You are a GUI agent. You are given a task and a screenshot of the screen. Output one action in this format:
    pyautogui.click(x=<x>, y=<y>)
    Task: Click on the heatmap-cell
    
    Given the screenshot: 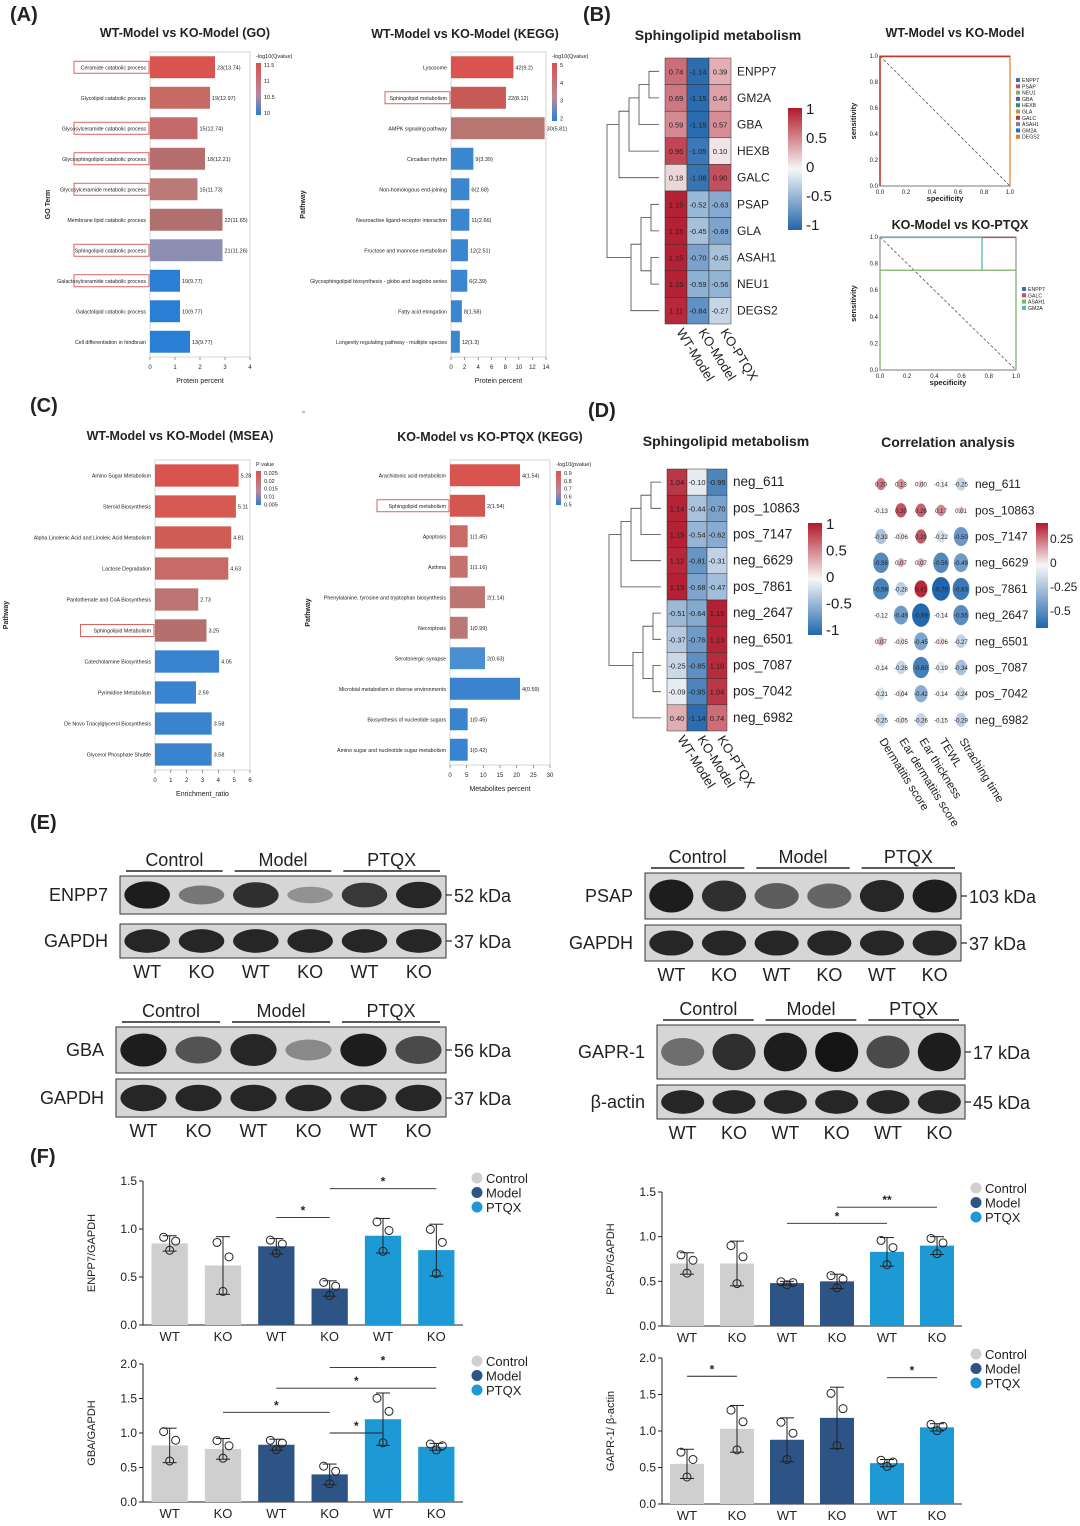 What is the action you would take?
    pyautogui.click(x=717, y=718)
    